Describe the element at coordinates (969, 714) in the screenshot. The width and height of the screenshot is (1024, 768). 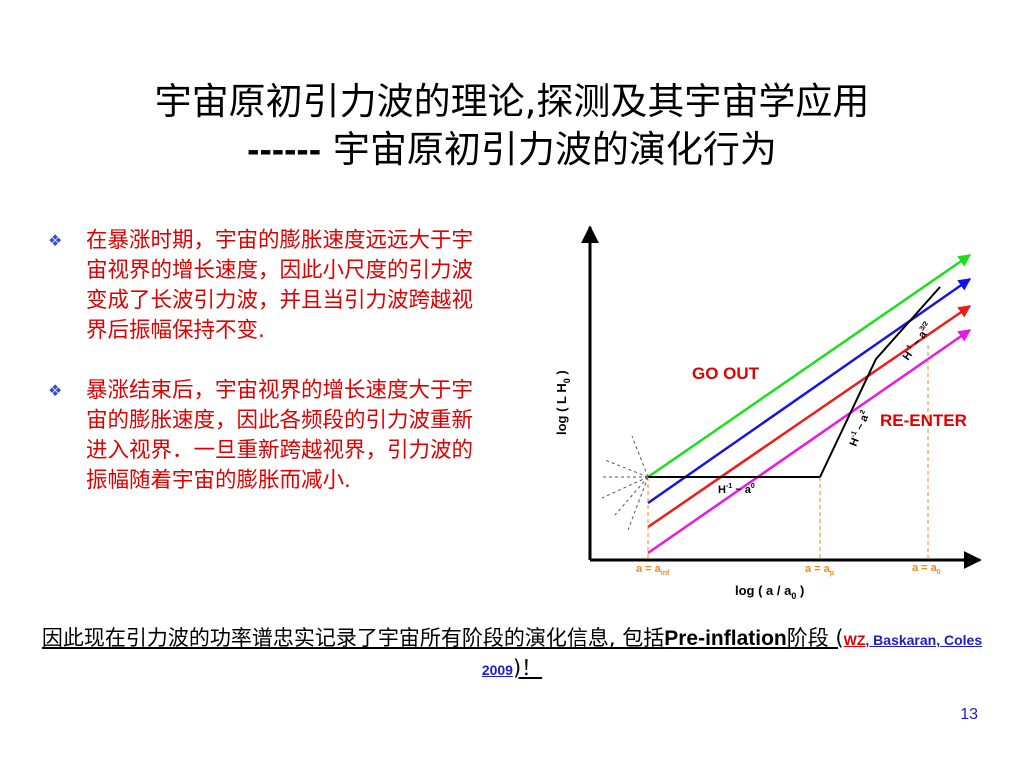
I see `page-number: 13` at that location.